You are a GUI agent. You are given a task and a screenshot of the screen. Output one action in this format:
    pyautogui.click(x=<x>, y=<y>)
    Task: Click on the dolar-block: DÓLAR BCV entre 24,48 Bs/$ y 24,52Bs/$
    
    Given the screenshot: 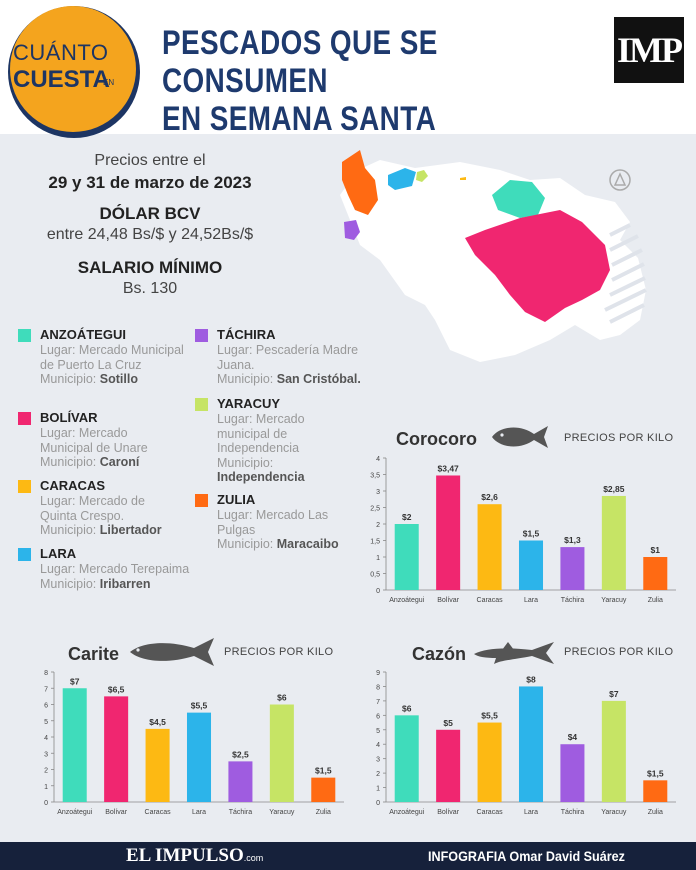 What is the action you would take?
    pyautogui.click(x=150, y=224)
    